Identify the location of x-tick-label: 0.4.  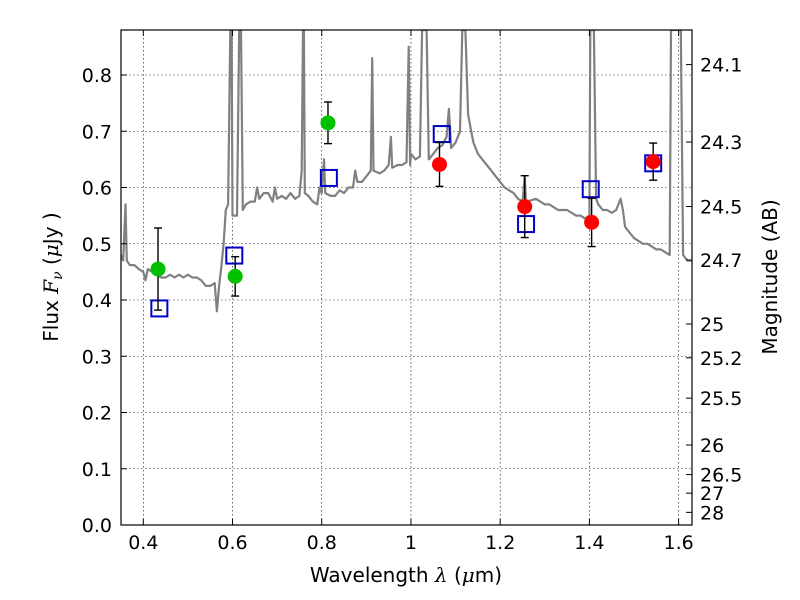
(143, 543).